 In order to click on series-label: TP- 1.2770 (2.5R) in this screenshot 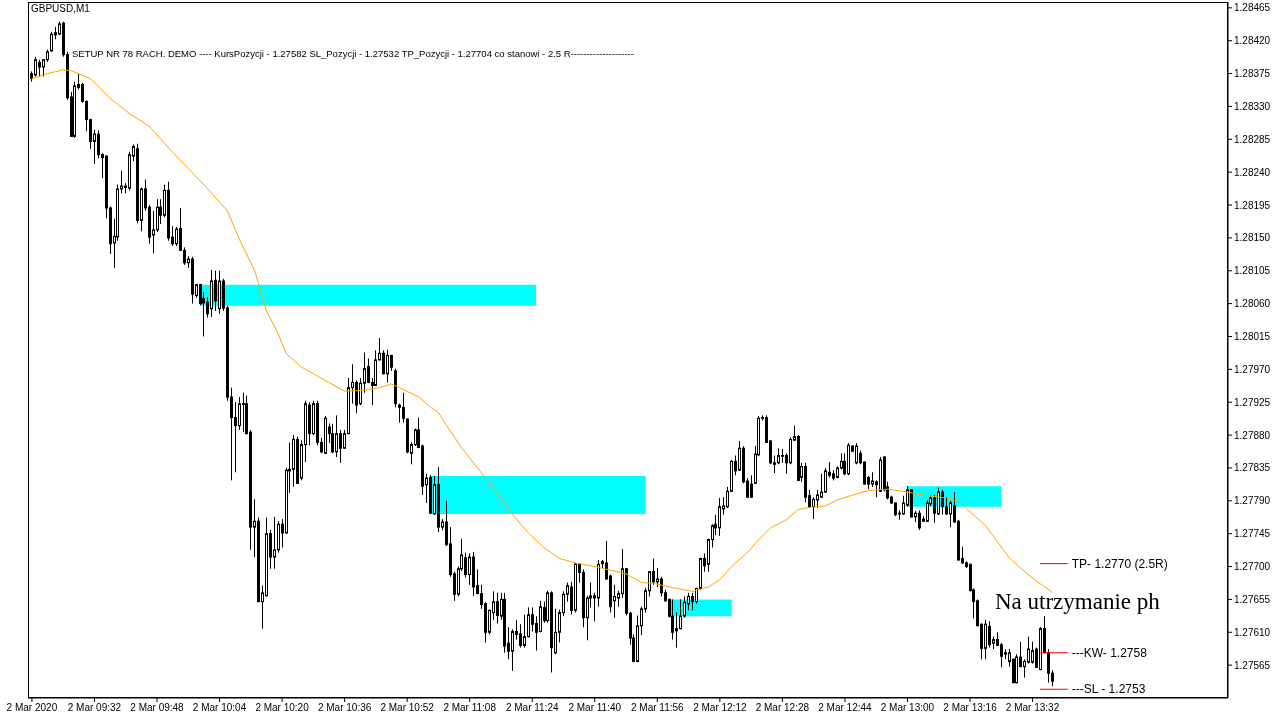, I will do `click(1119, 563)`.